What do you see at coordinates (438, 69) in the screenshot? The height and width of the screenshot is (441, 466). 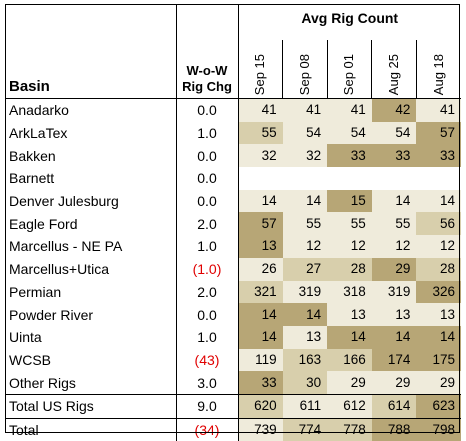 I see `date-header: Aug 18` at bounding box center [438, 69].